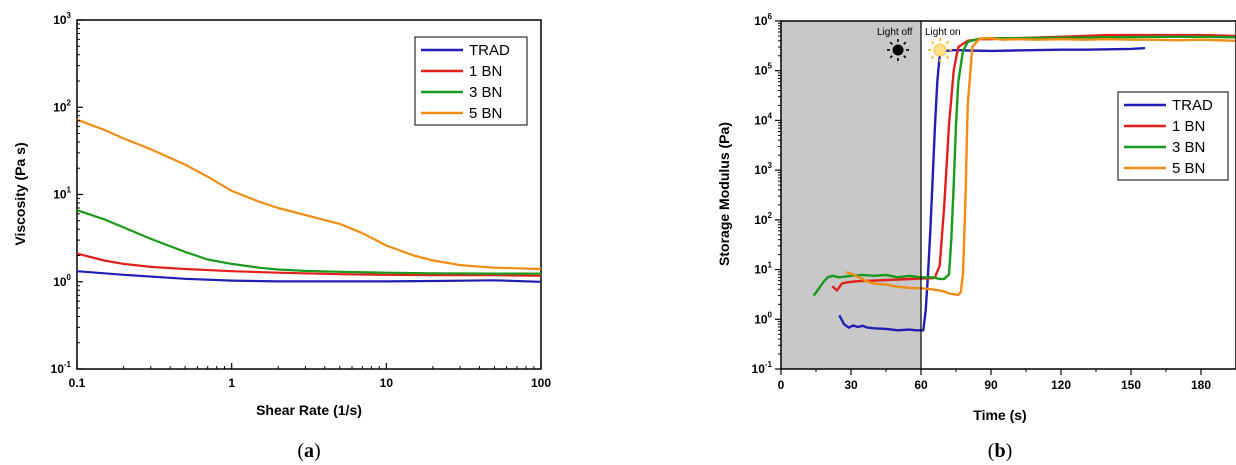 This screenshot has width=1236, height=465. I want to click on light-on-annotation: Light on, so click(943, 32).